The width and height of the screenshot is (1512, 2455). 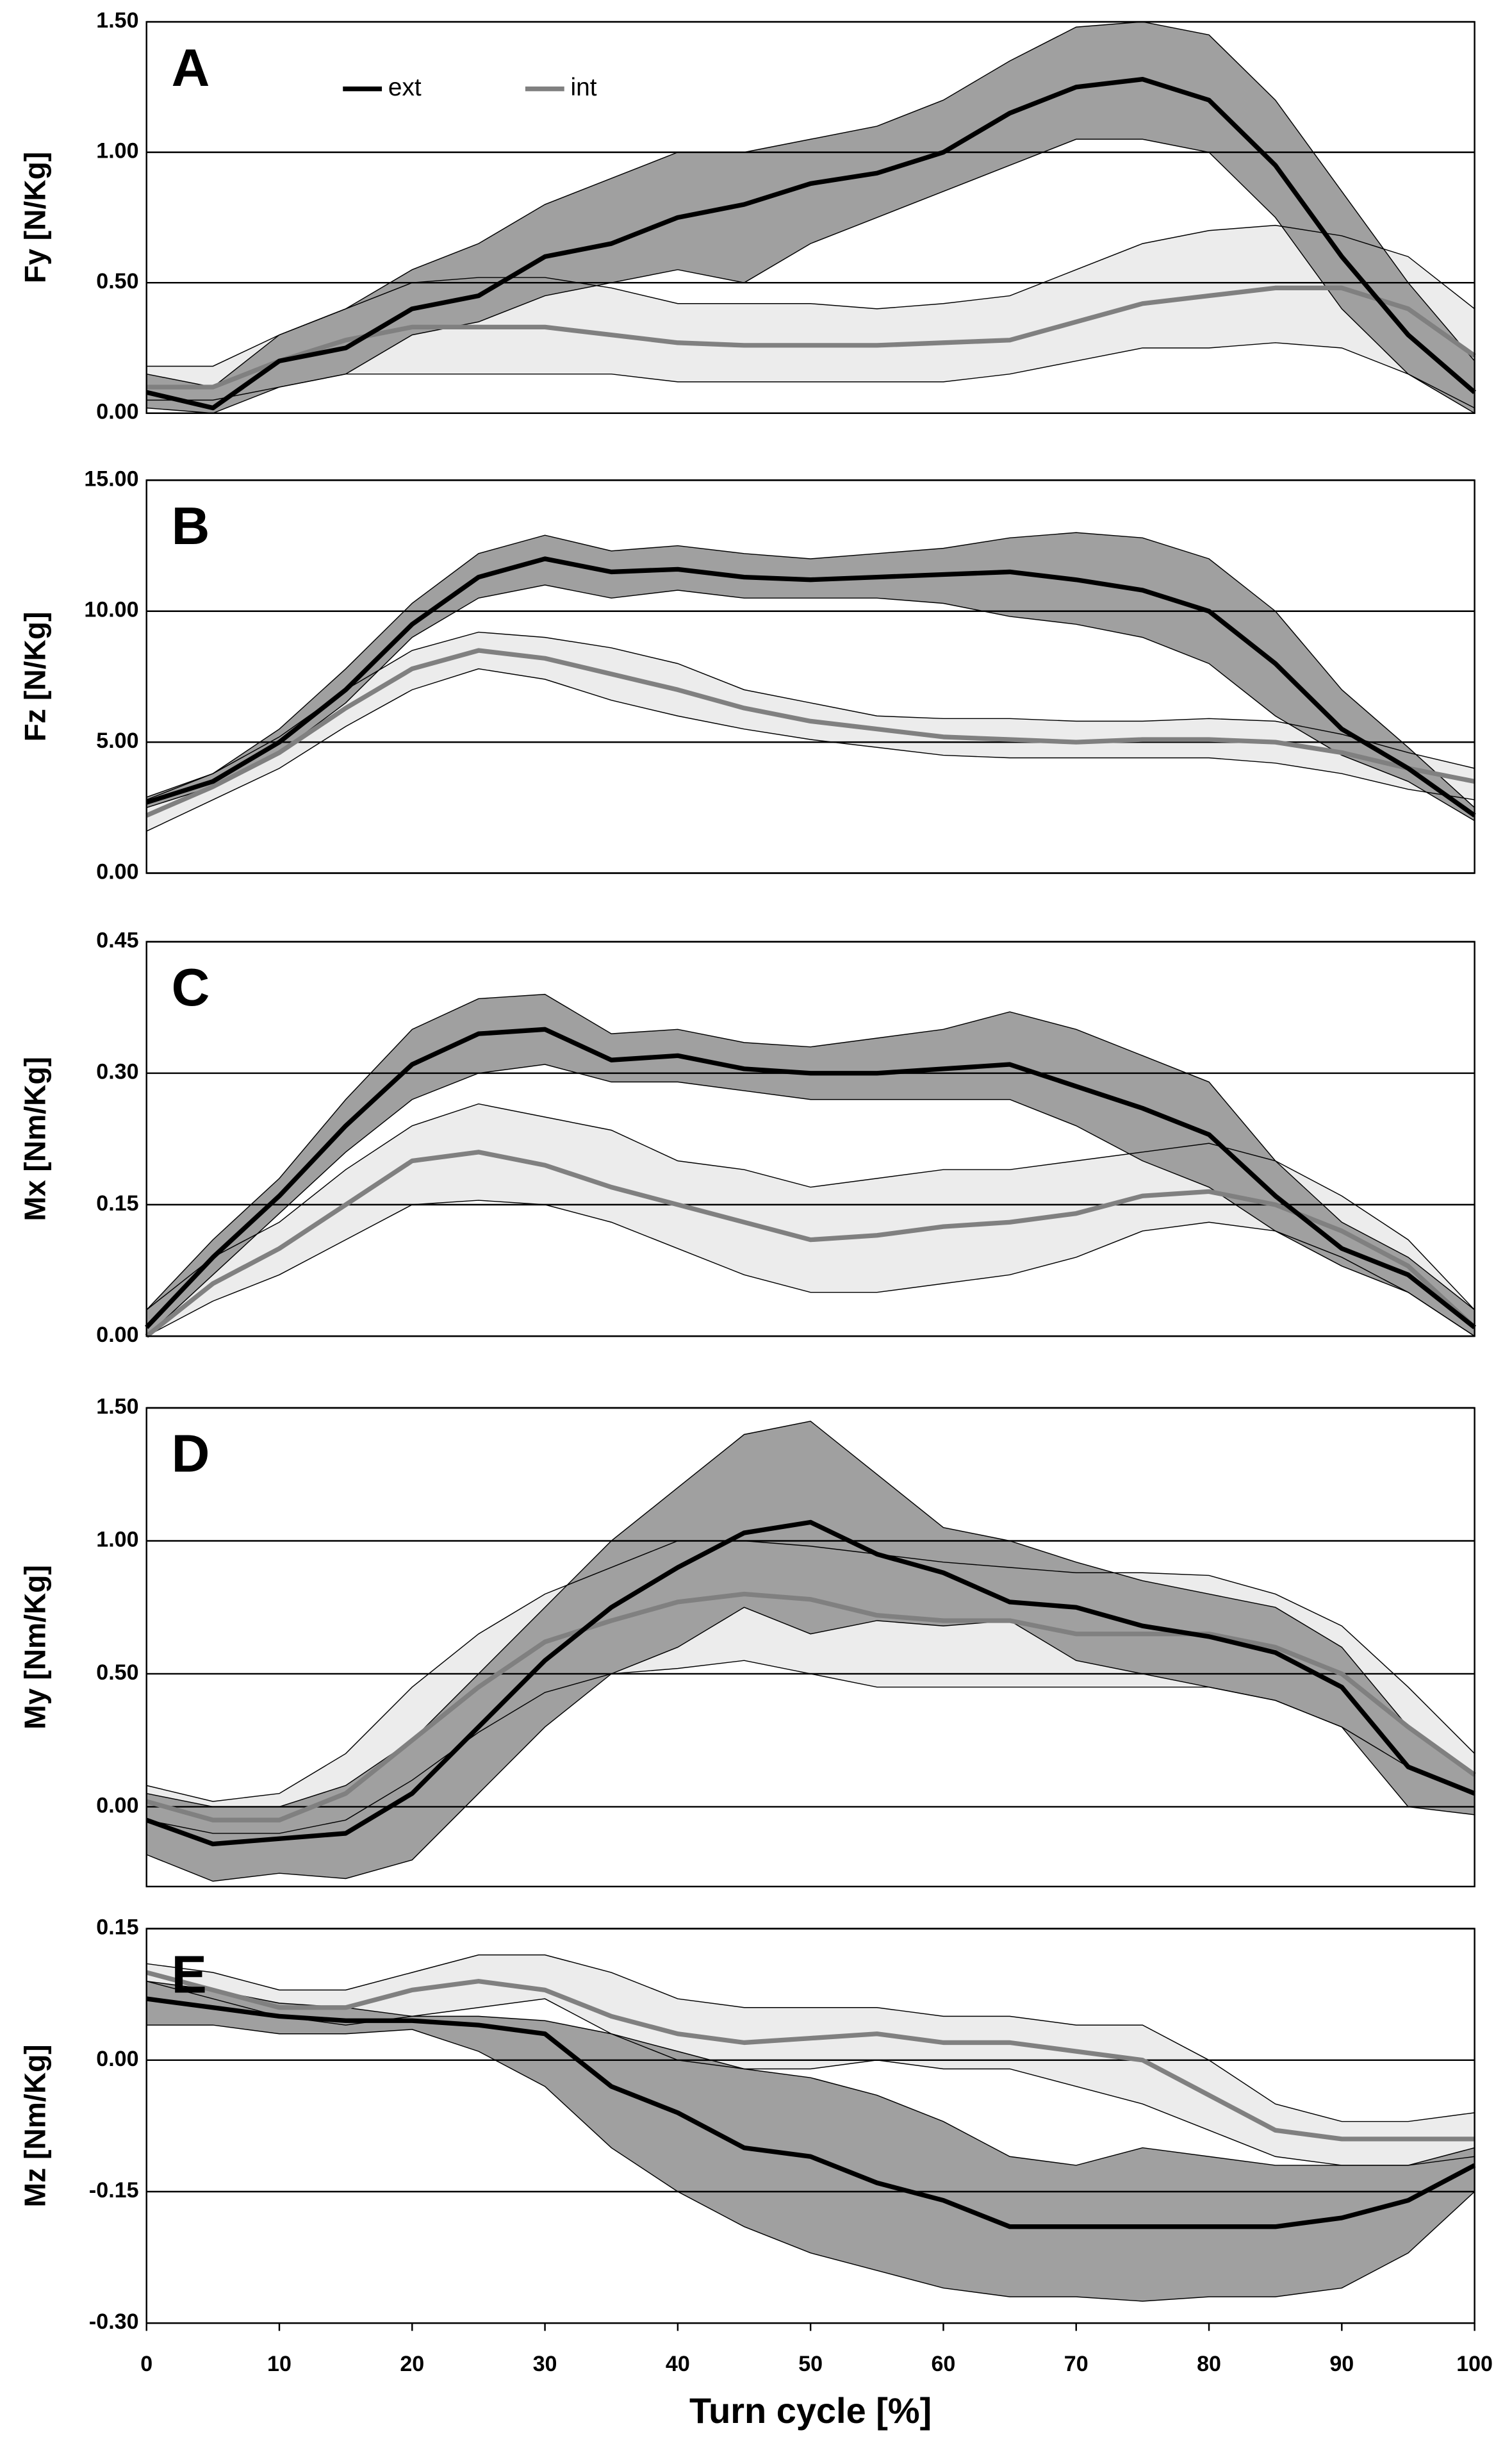 What do you see at coordinates (111, 610) in the screenshot?
I see `y-tick-label: 10.00` at bounding box center [111, 610].